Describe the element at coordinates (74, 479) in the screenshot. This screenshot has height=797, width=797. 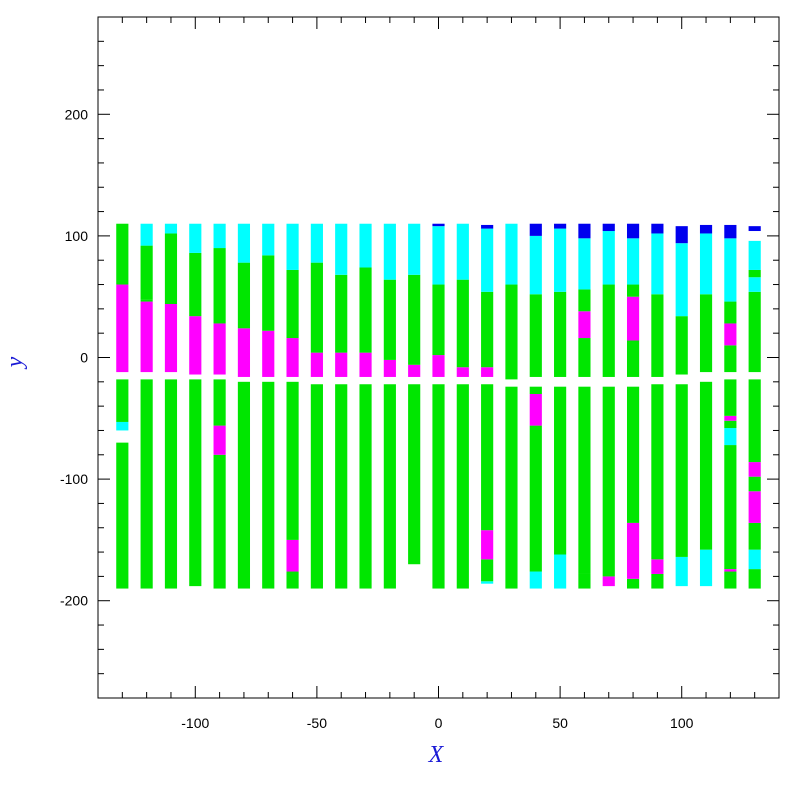
I see `y-tick-label-1: -100` at that location.